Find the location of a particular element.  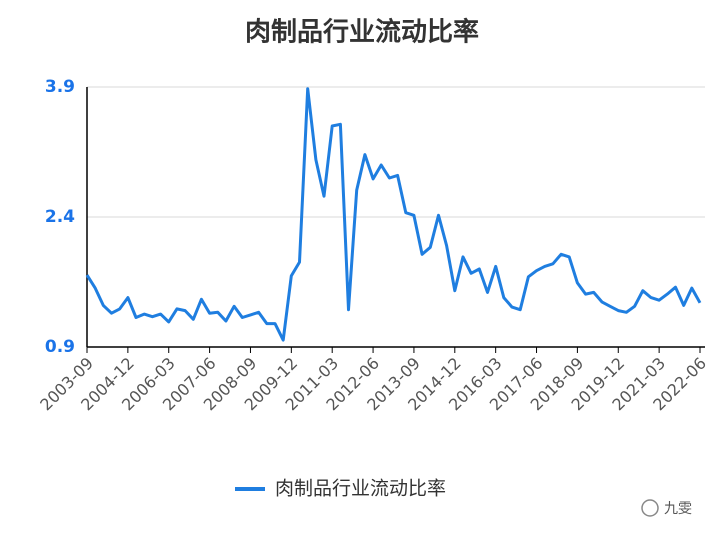

y-tick-label: 3.9 is located at coordinates (60, 87).